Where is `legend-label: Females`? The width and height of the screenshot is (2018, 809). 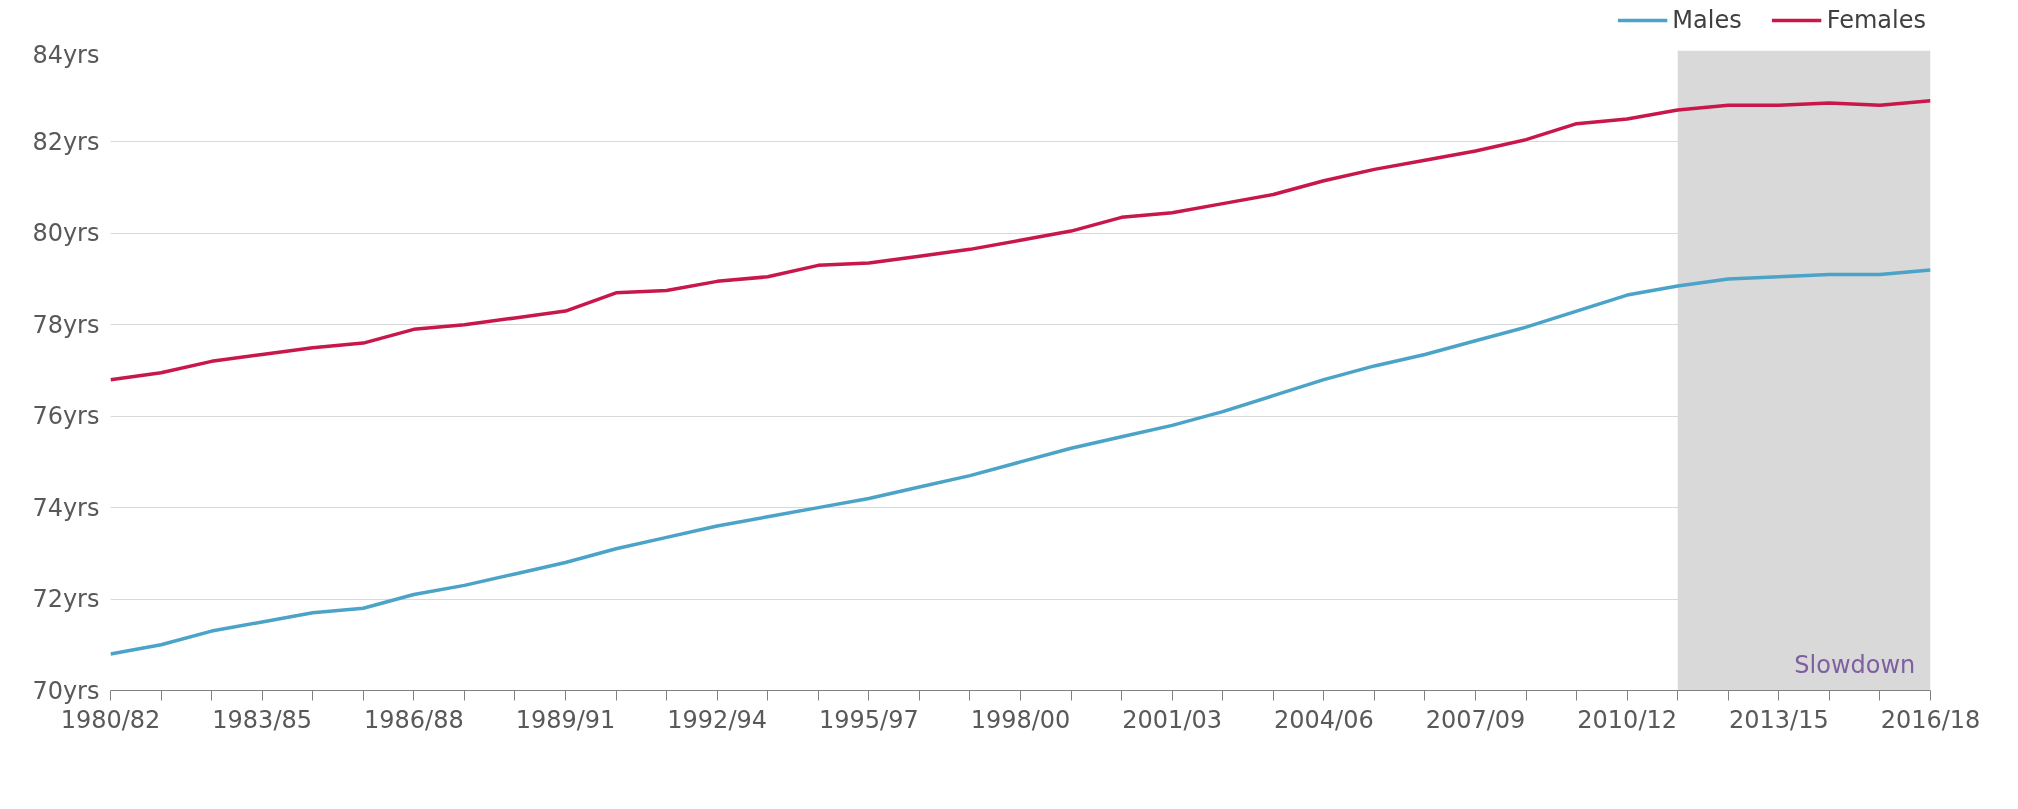 legend-label: Females is located at coordinates (1876, 20).